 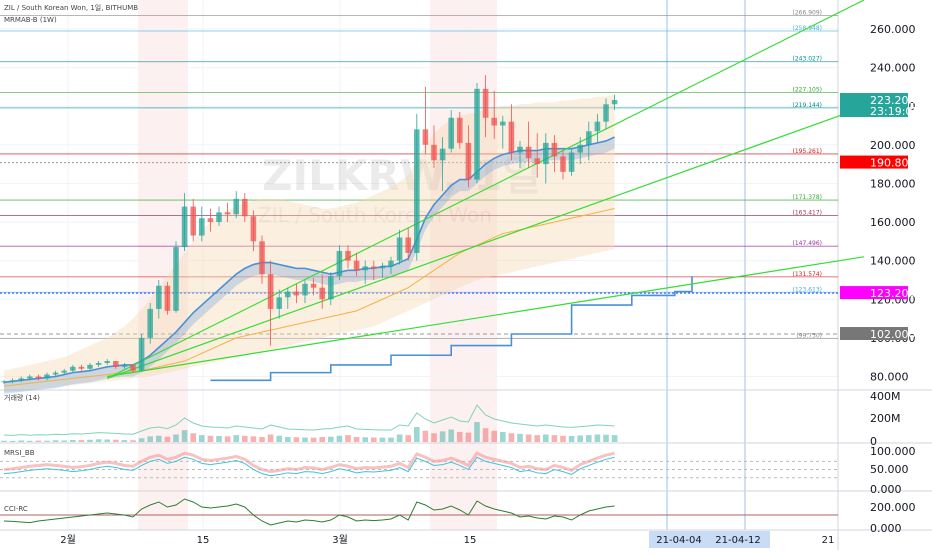 I want to click on rsi-band-line, so click(x=309, y=462).